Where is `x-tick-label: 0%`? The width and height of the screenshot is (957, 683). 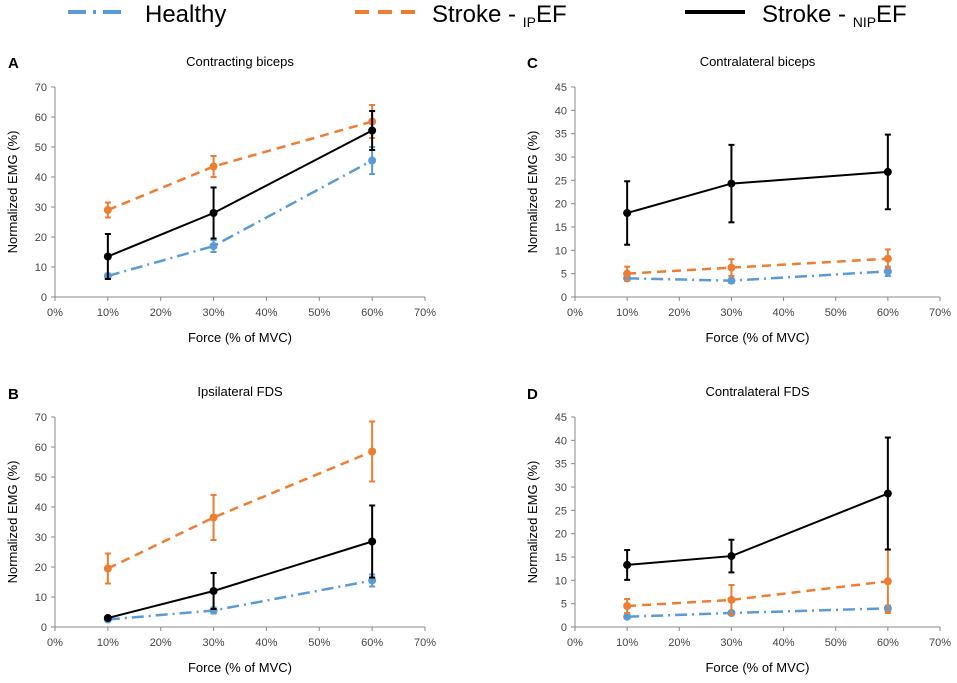
x-tick-label: 0% is located at coordinates (55, 643).